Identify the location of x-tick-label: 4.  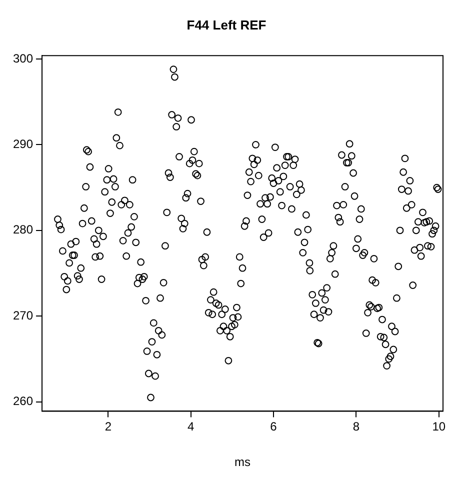
(190, 427).